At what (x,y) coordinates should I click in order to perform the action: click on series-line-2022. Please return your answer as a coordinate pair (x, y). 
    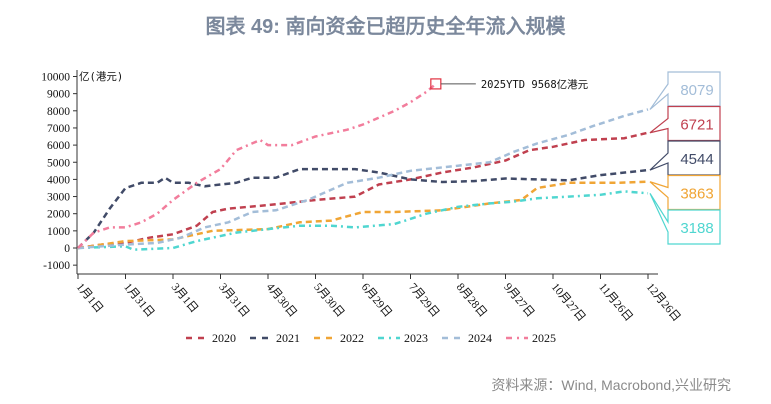
    Looking at the image, I should click on (363, 215).